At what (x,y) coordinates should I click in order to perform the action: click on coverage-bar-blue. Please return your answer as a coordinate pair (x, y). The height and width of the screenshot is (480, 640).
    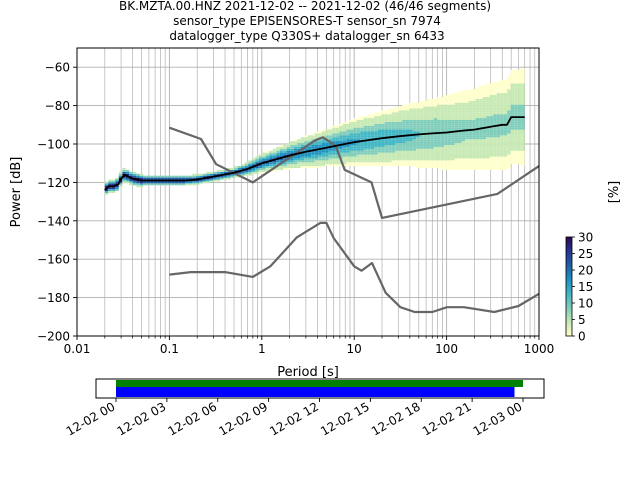
    Looking at the image, I should click on (315, 392).